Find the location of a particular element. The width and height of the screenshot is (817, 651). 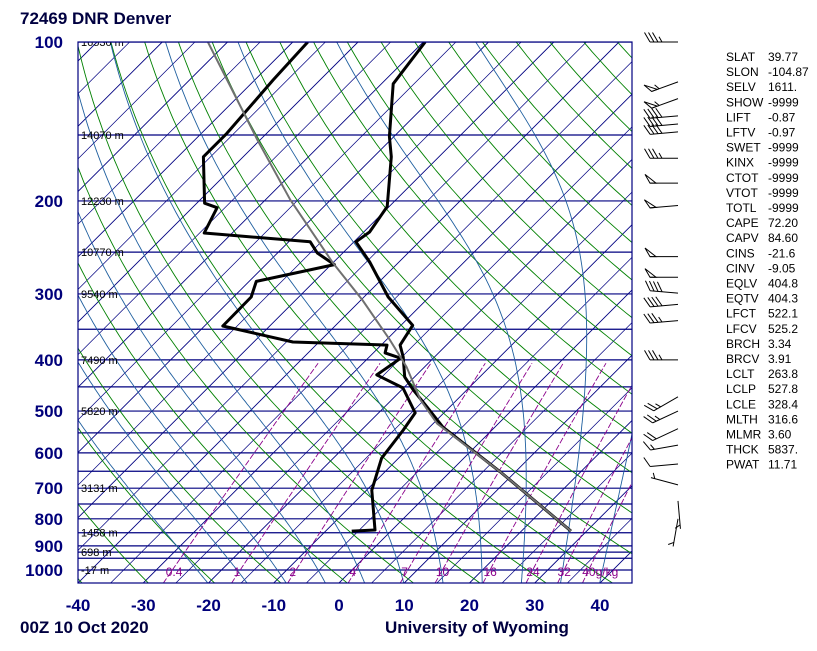

y-tick-label: 1000 is located at coordinates (44, 570).